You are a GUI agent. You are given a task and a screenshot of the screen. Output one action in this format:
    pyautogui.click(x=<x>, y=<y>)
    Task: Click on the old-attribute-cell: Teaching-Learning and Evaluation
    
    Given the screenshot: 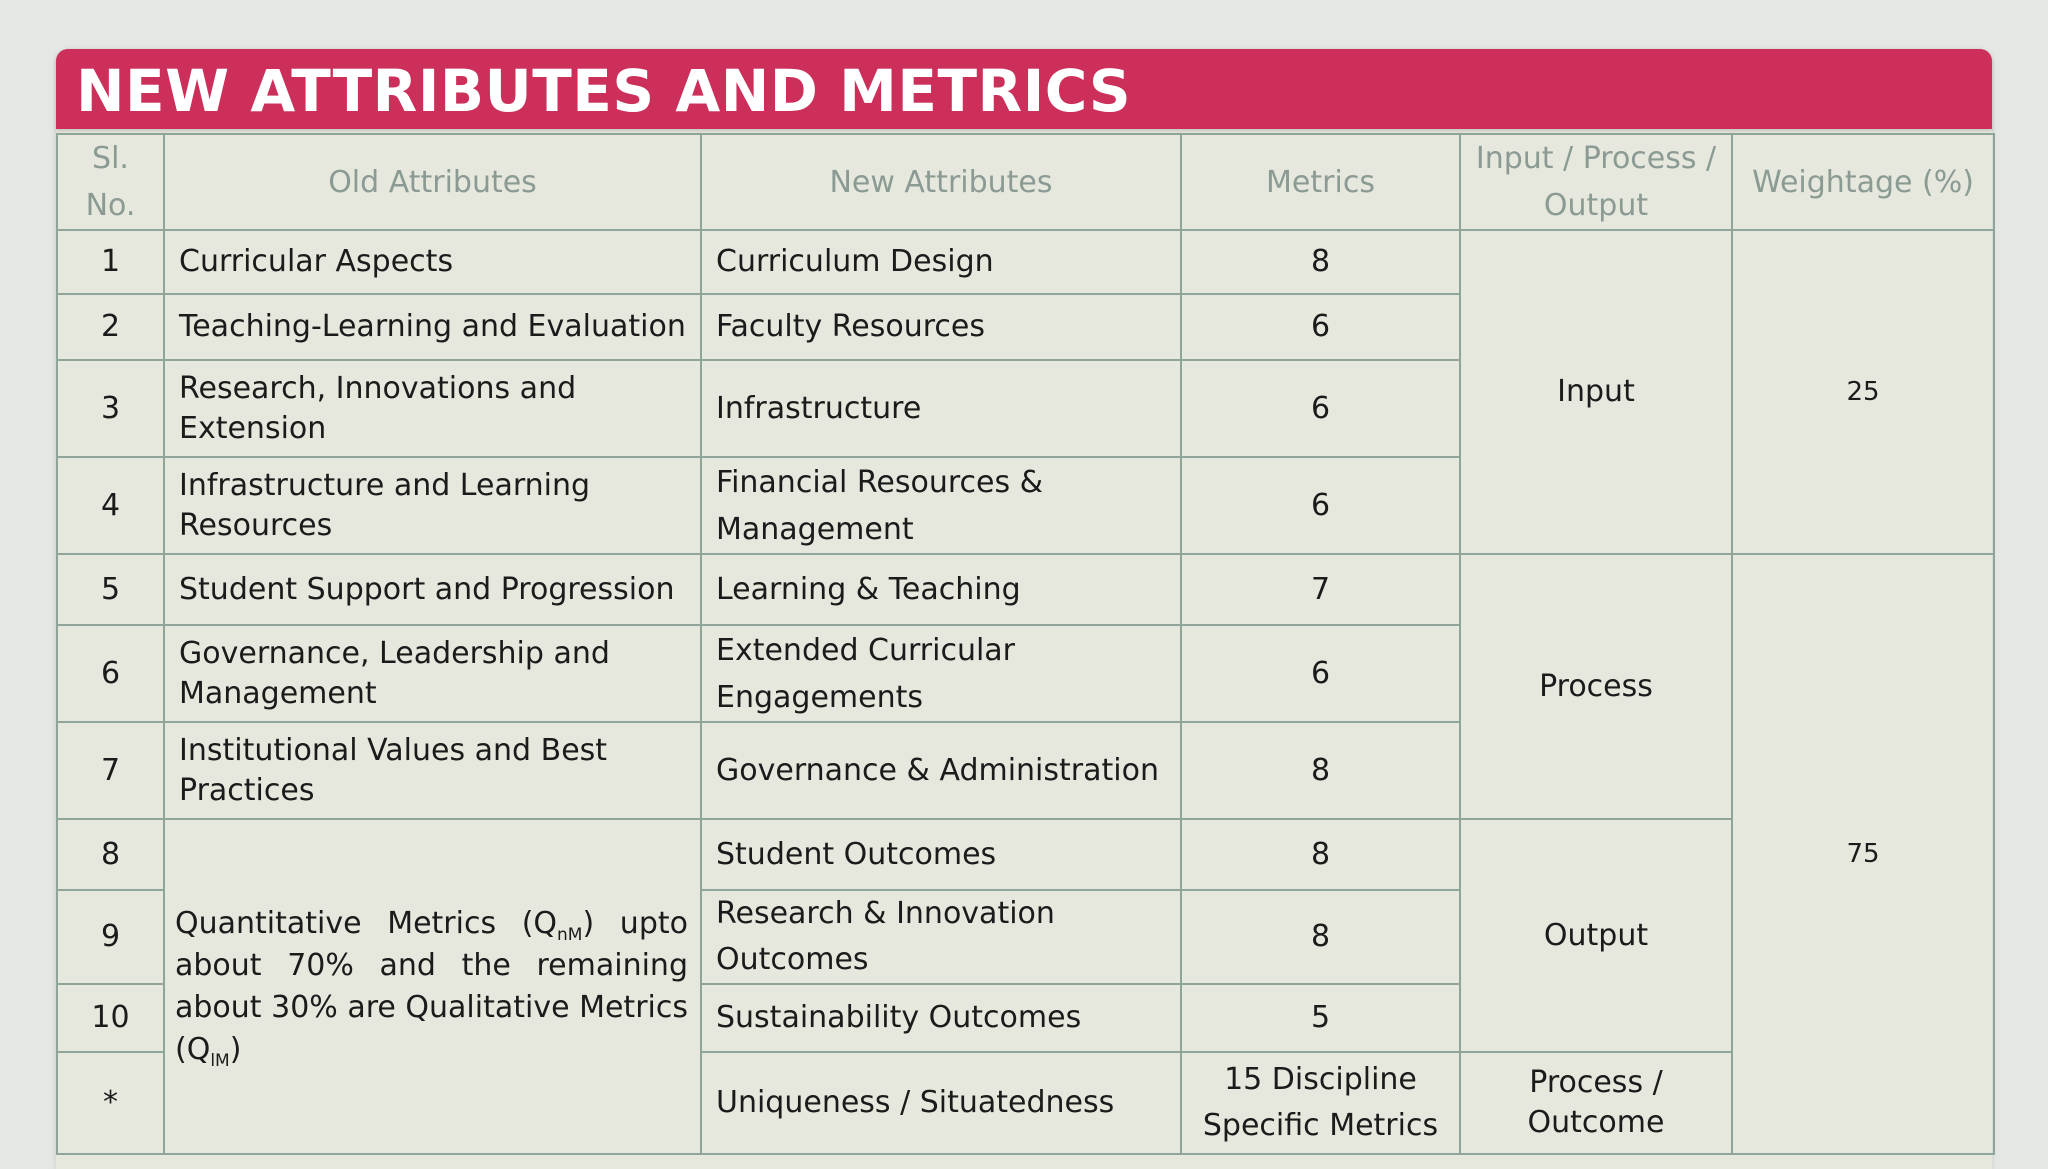 What is the action you would take?
    pyautogui.click(x=432, y=327)
    